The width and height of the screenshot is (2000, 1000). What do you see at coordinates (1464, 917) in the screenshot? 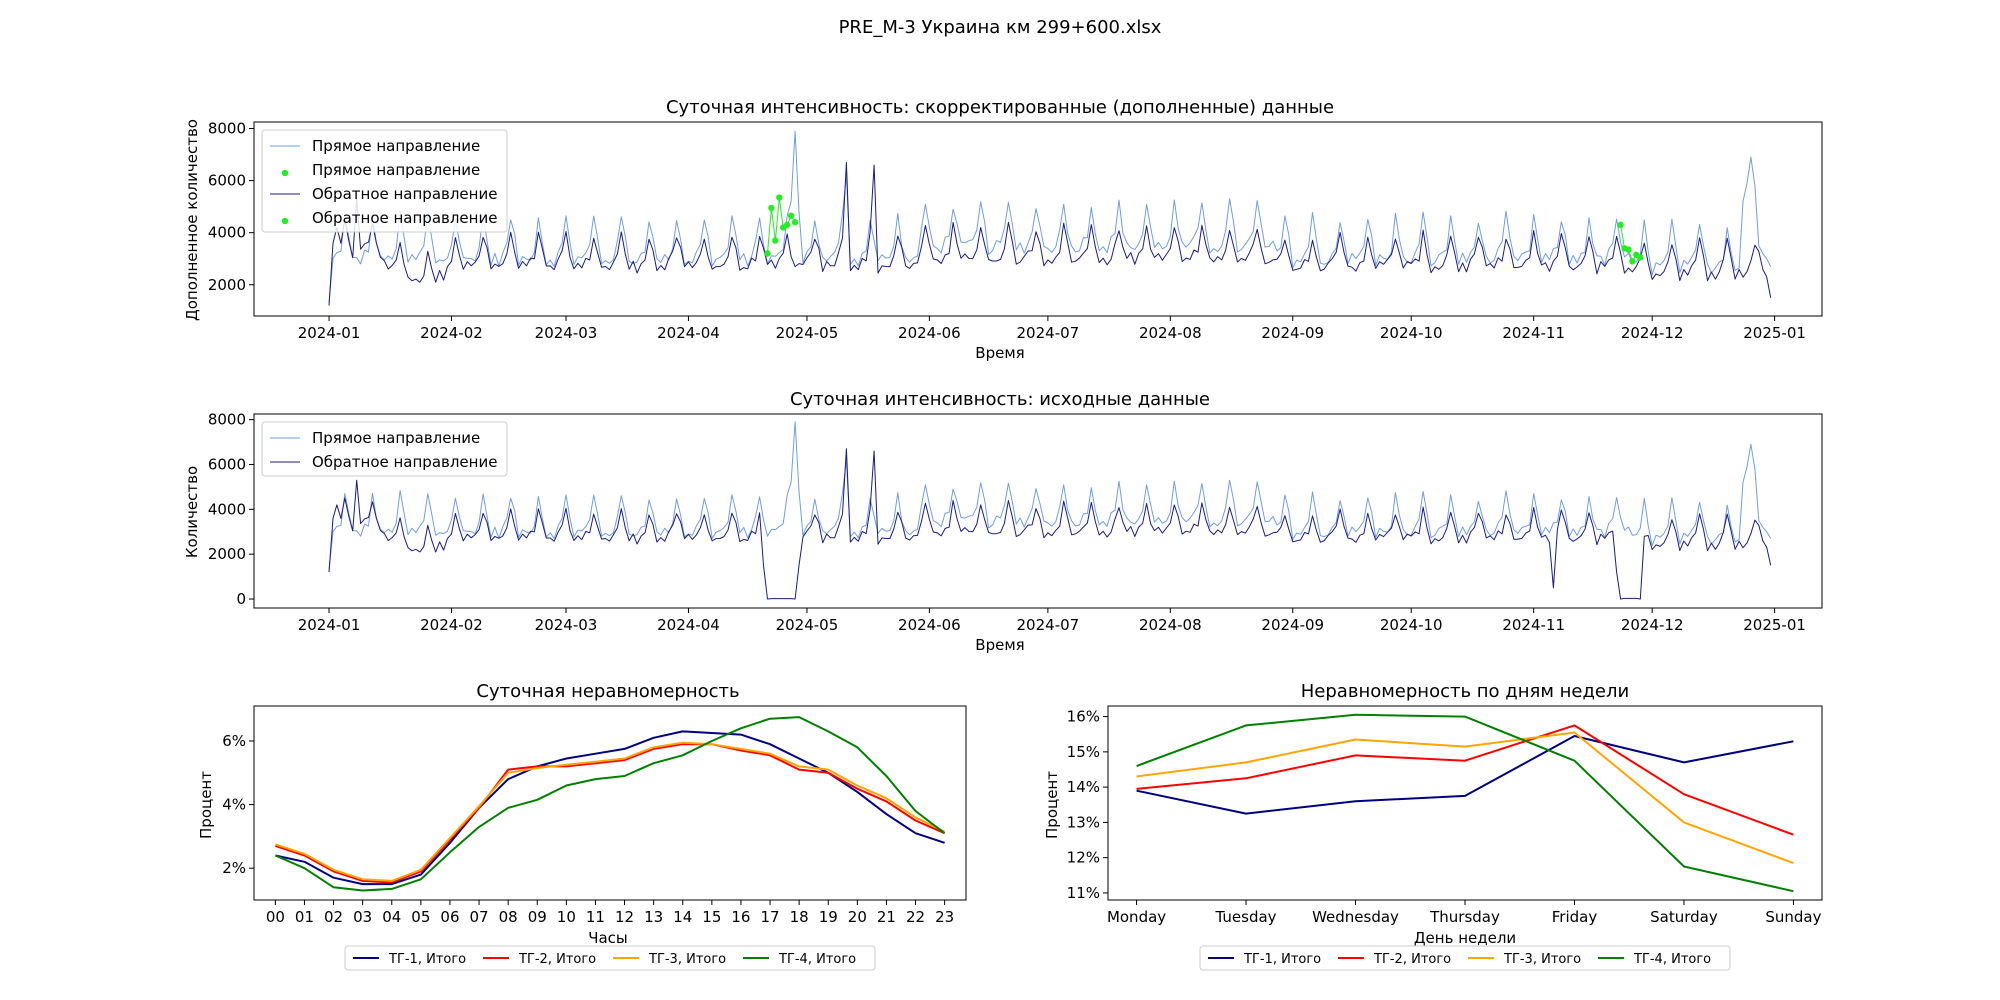
I see `x-tick-label: Thursday` at bounding box center [1464, 917].